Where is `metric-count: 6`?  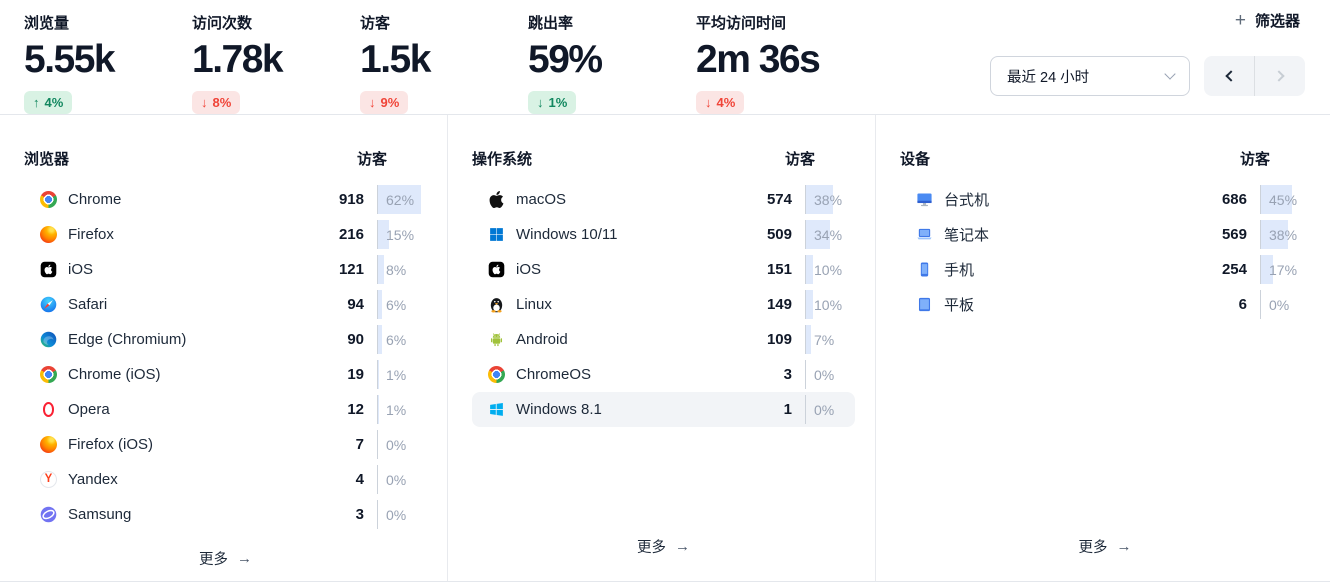
metric-count: 6 is located at coordinates (1242, 304).